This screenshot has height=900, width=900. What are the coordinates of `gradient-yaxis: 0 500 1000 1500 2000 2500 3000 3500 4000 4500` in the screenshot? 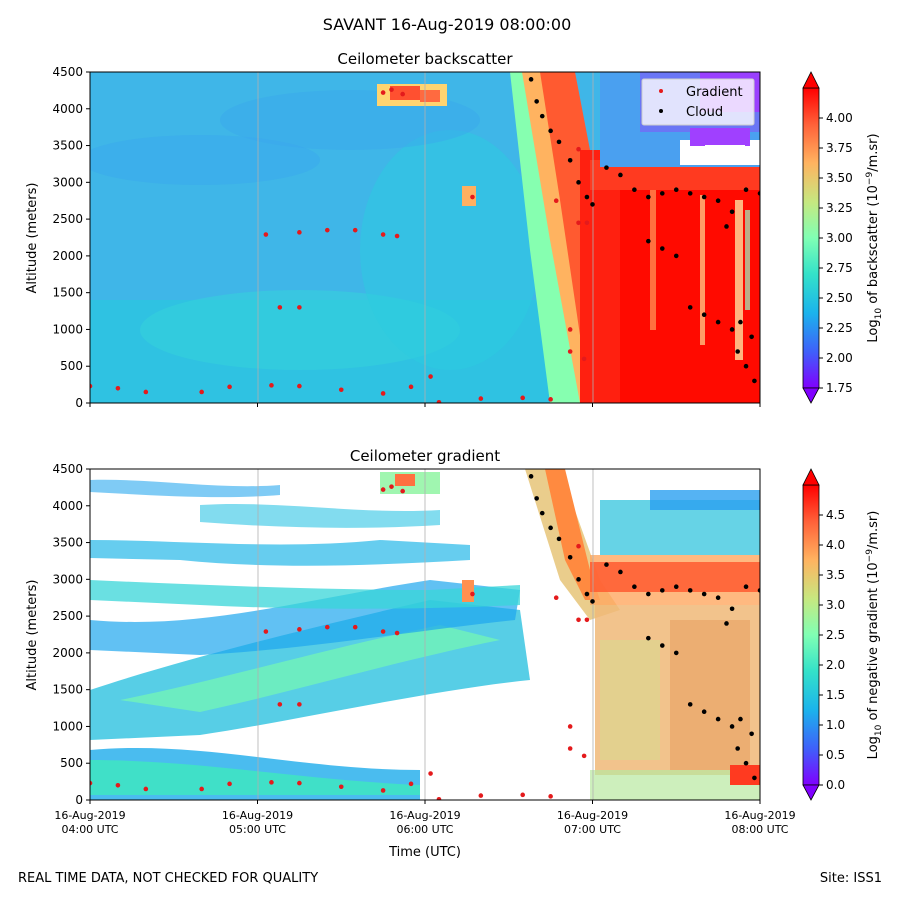 It's located at (71, 634).